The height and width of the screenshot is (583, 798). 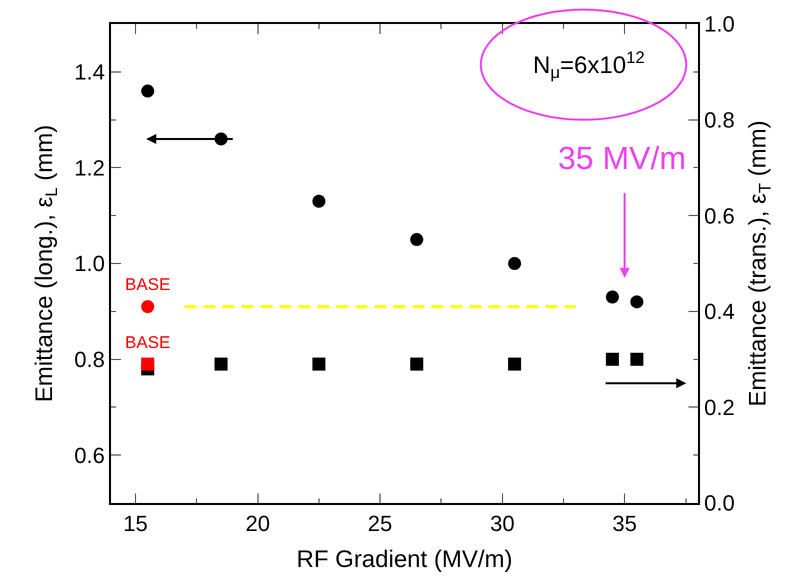 What do you see at coordinates (624, 523) in the screenshot?
I see `x-tick-label: 35` at bounding box center [624, 523].